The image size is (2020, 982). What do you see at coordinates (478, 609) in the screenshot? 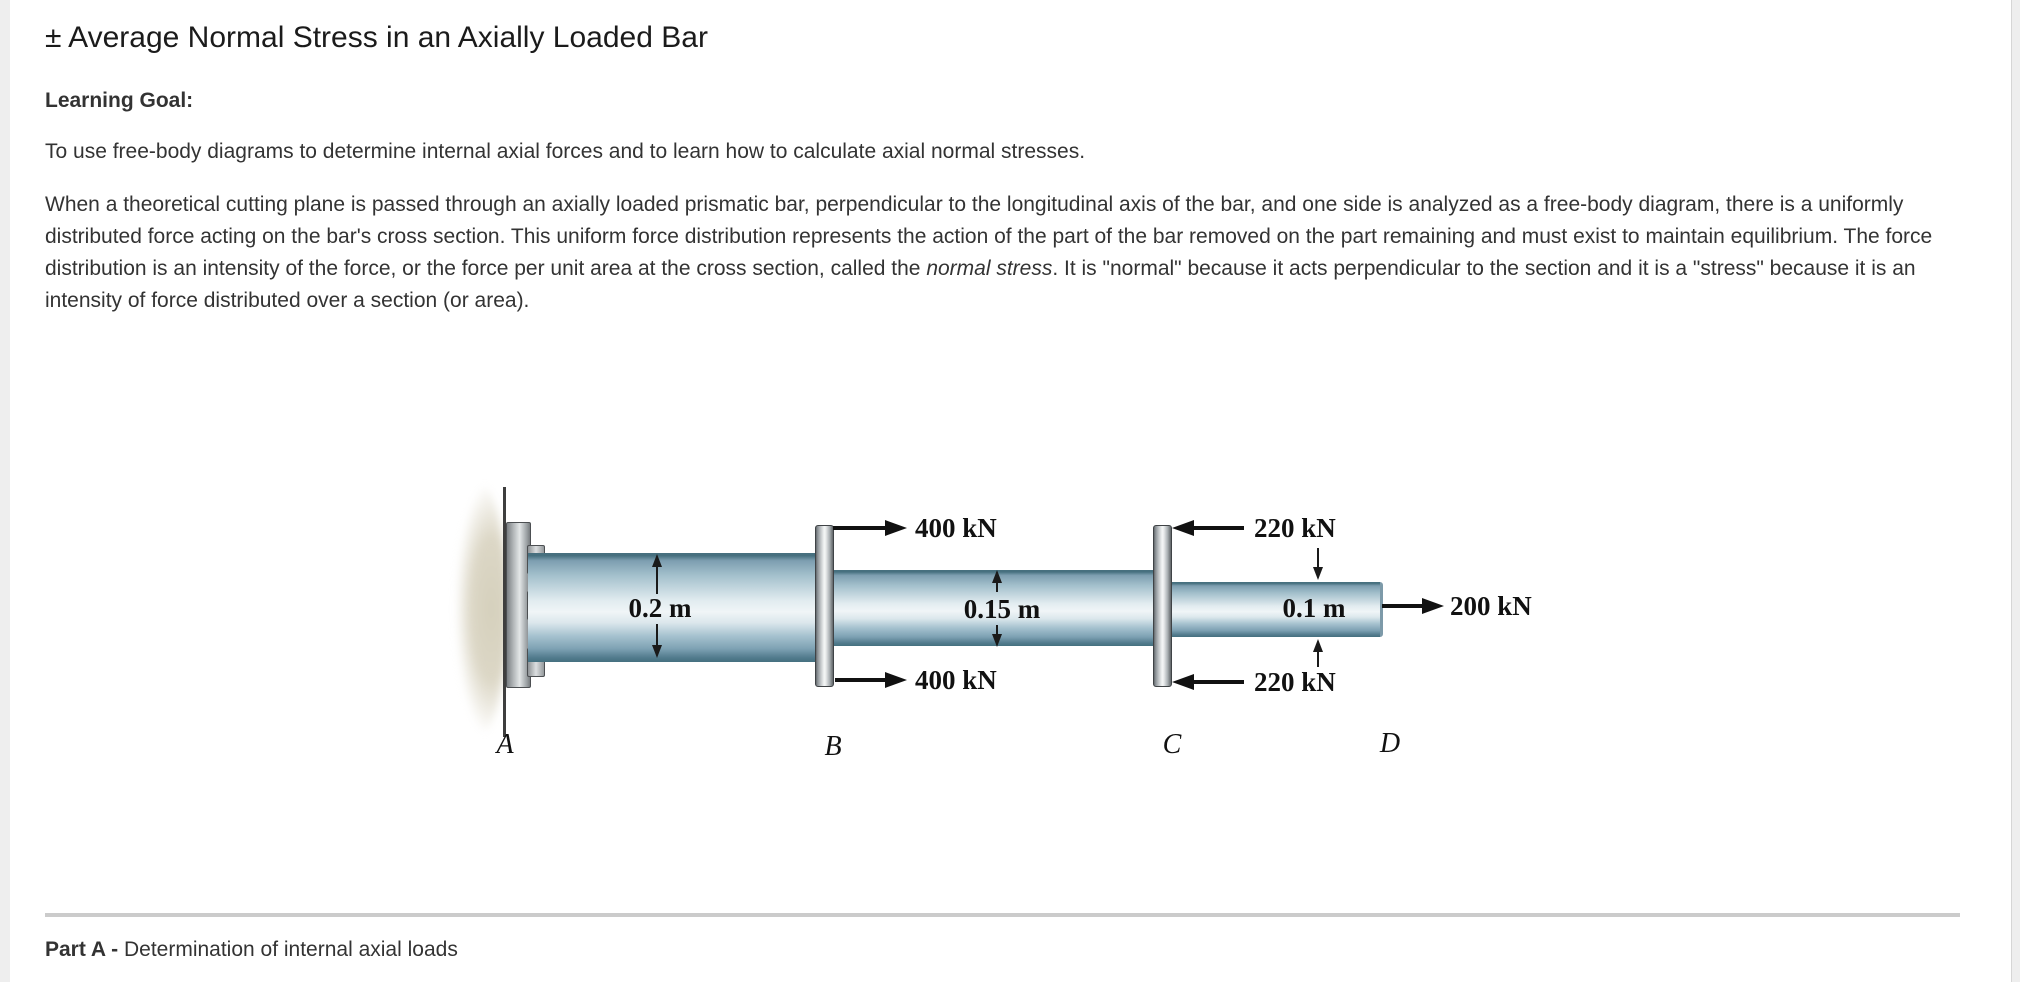
I see `wall-shadow` at bounding box center [478, 609].